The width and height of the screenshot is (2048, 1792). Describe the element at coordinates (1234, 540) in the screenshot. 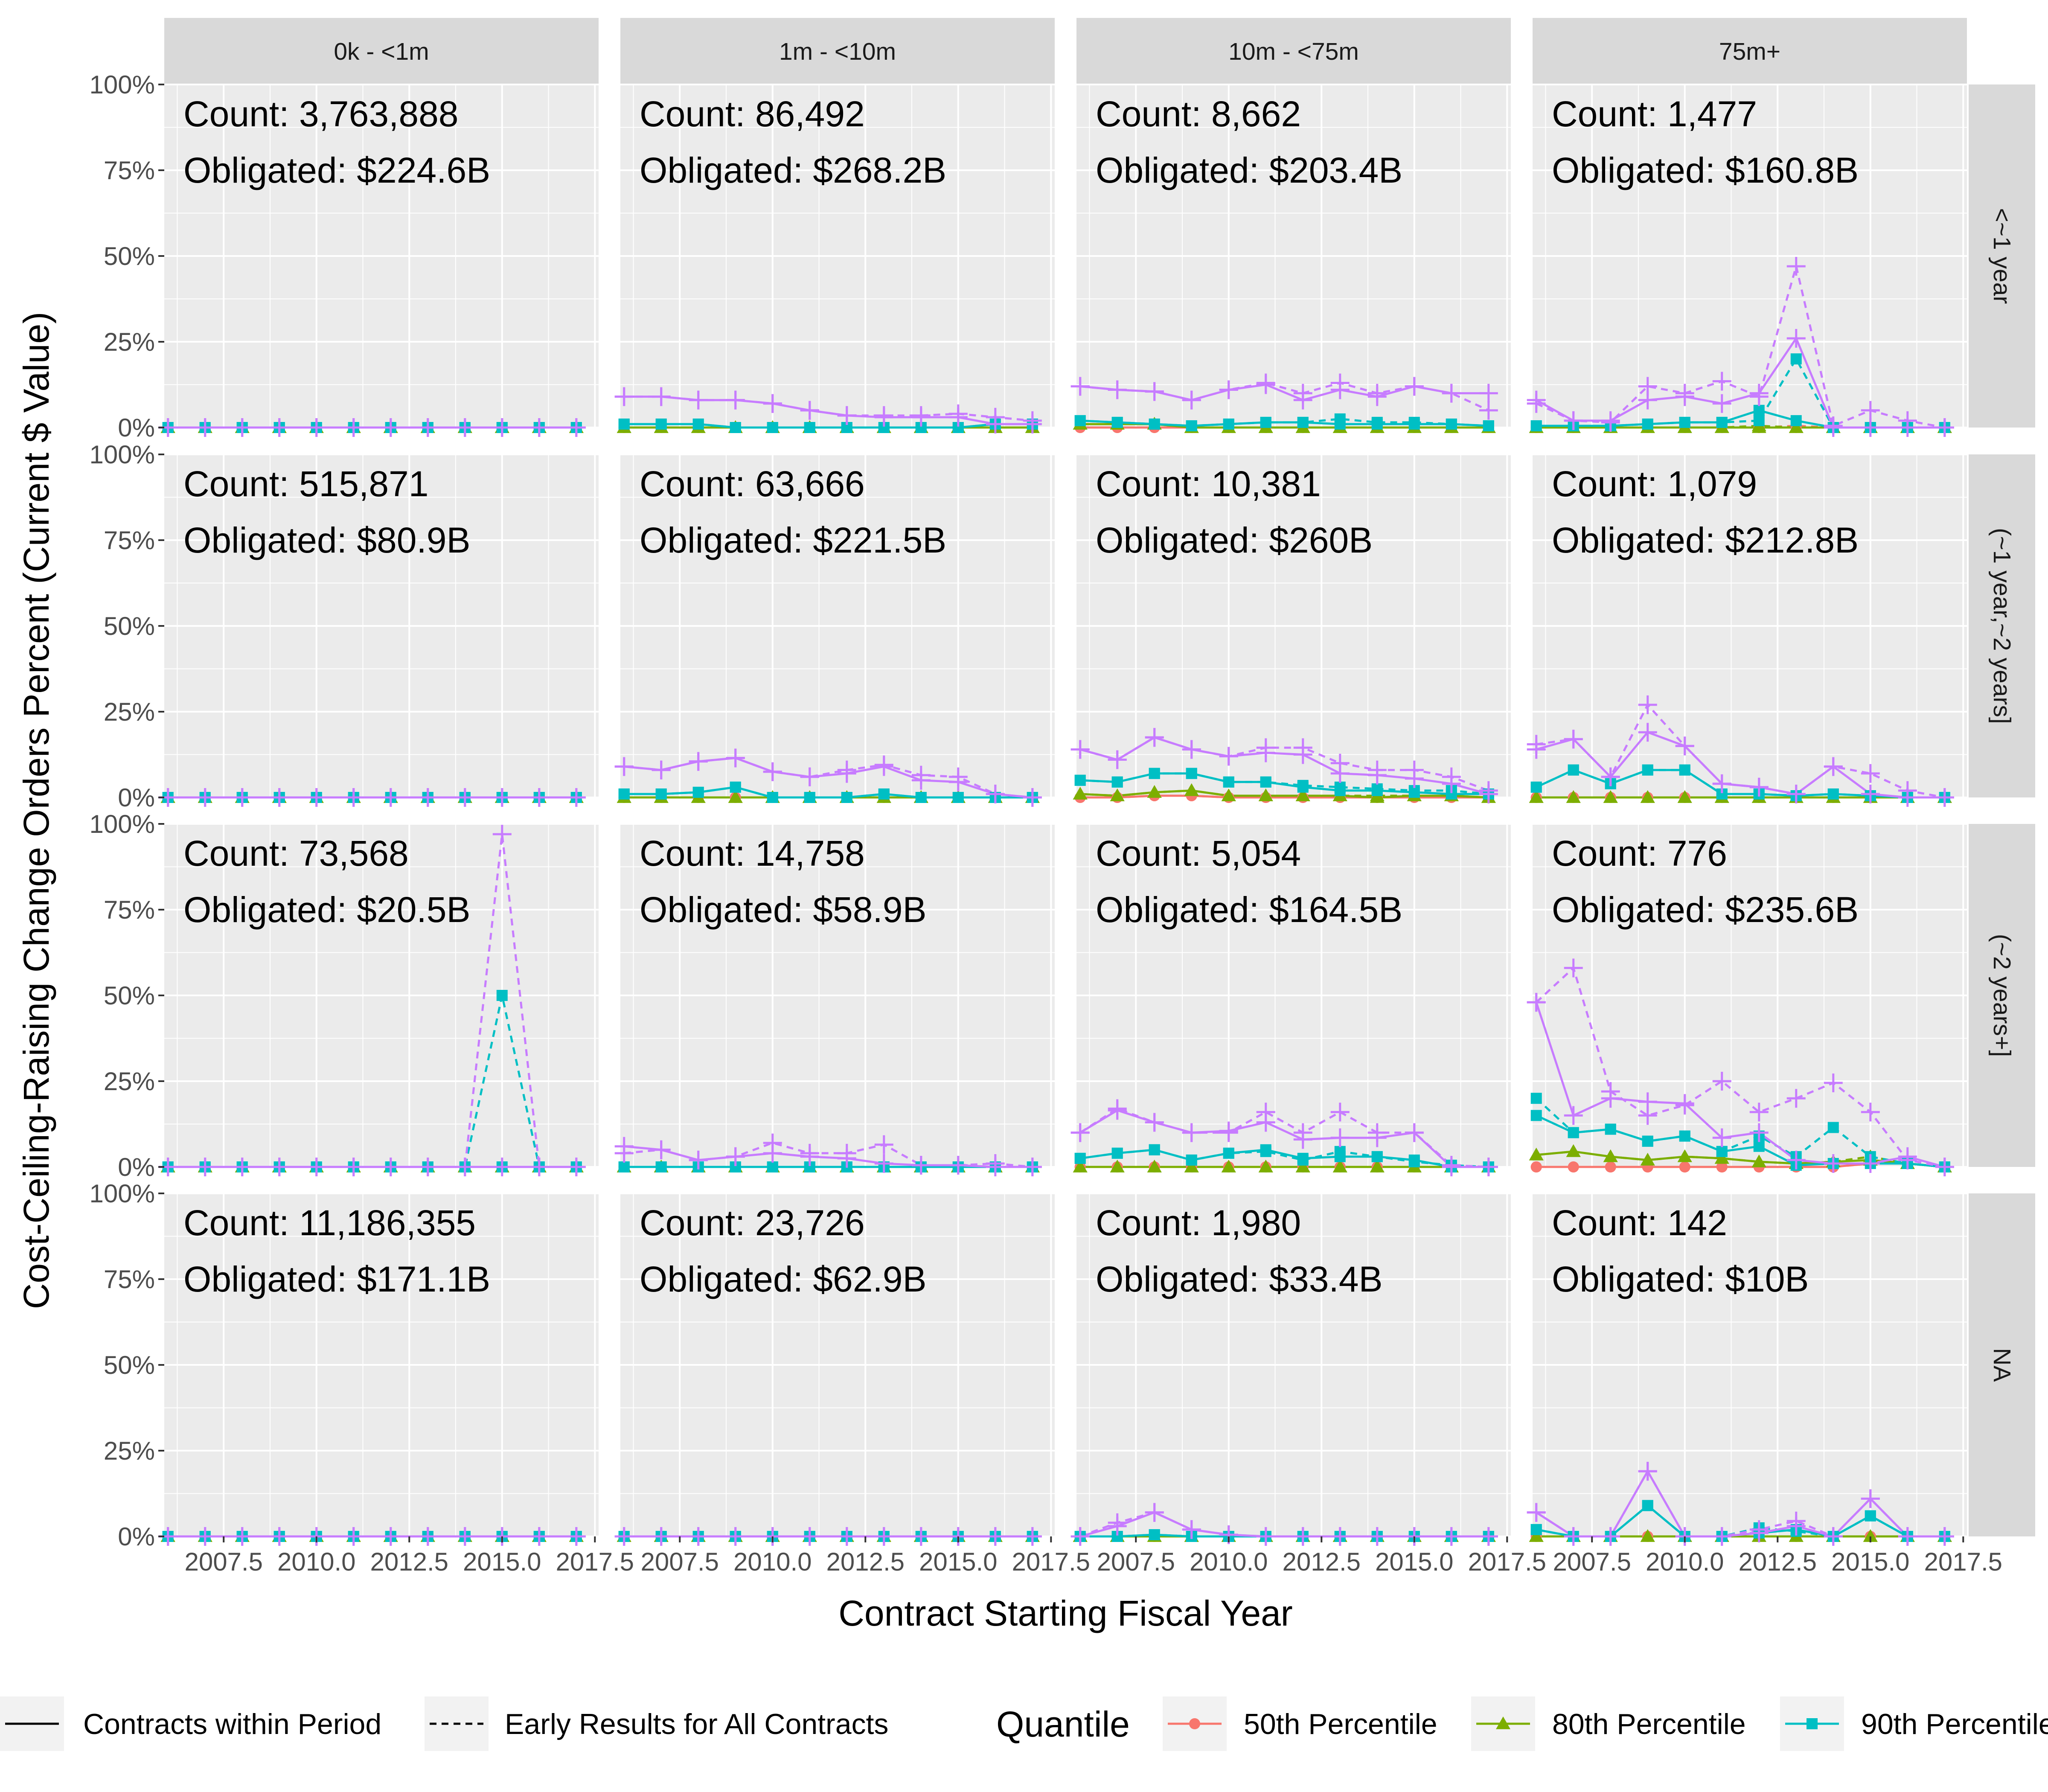

I see `obligated-annotation: Obligated: $260B` at that location.